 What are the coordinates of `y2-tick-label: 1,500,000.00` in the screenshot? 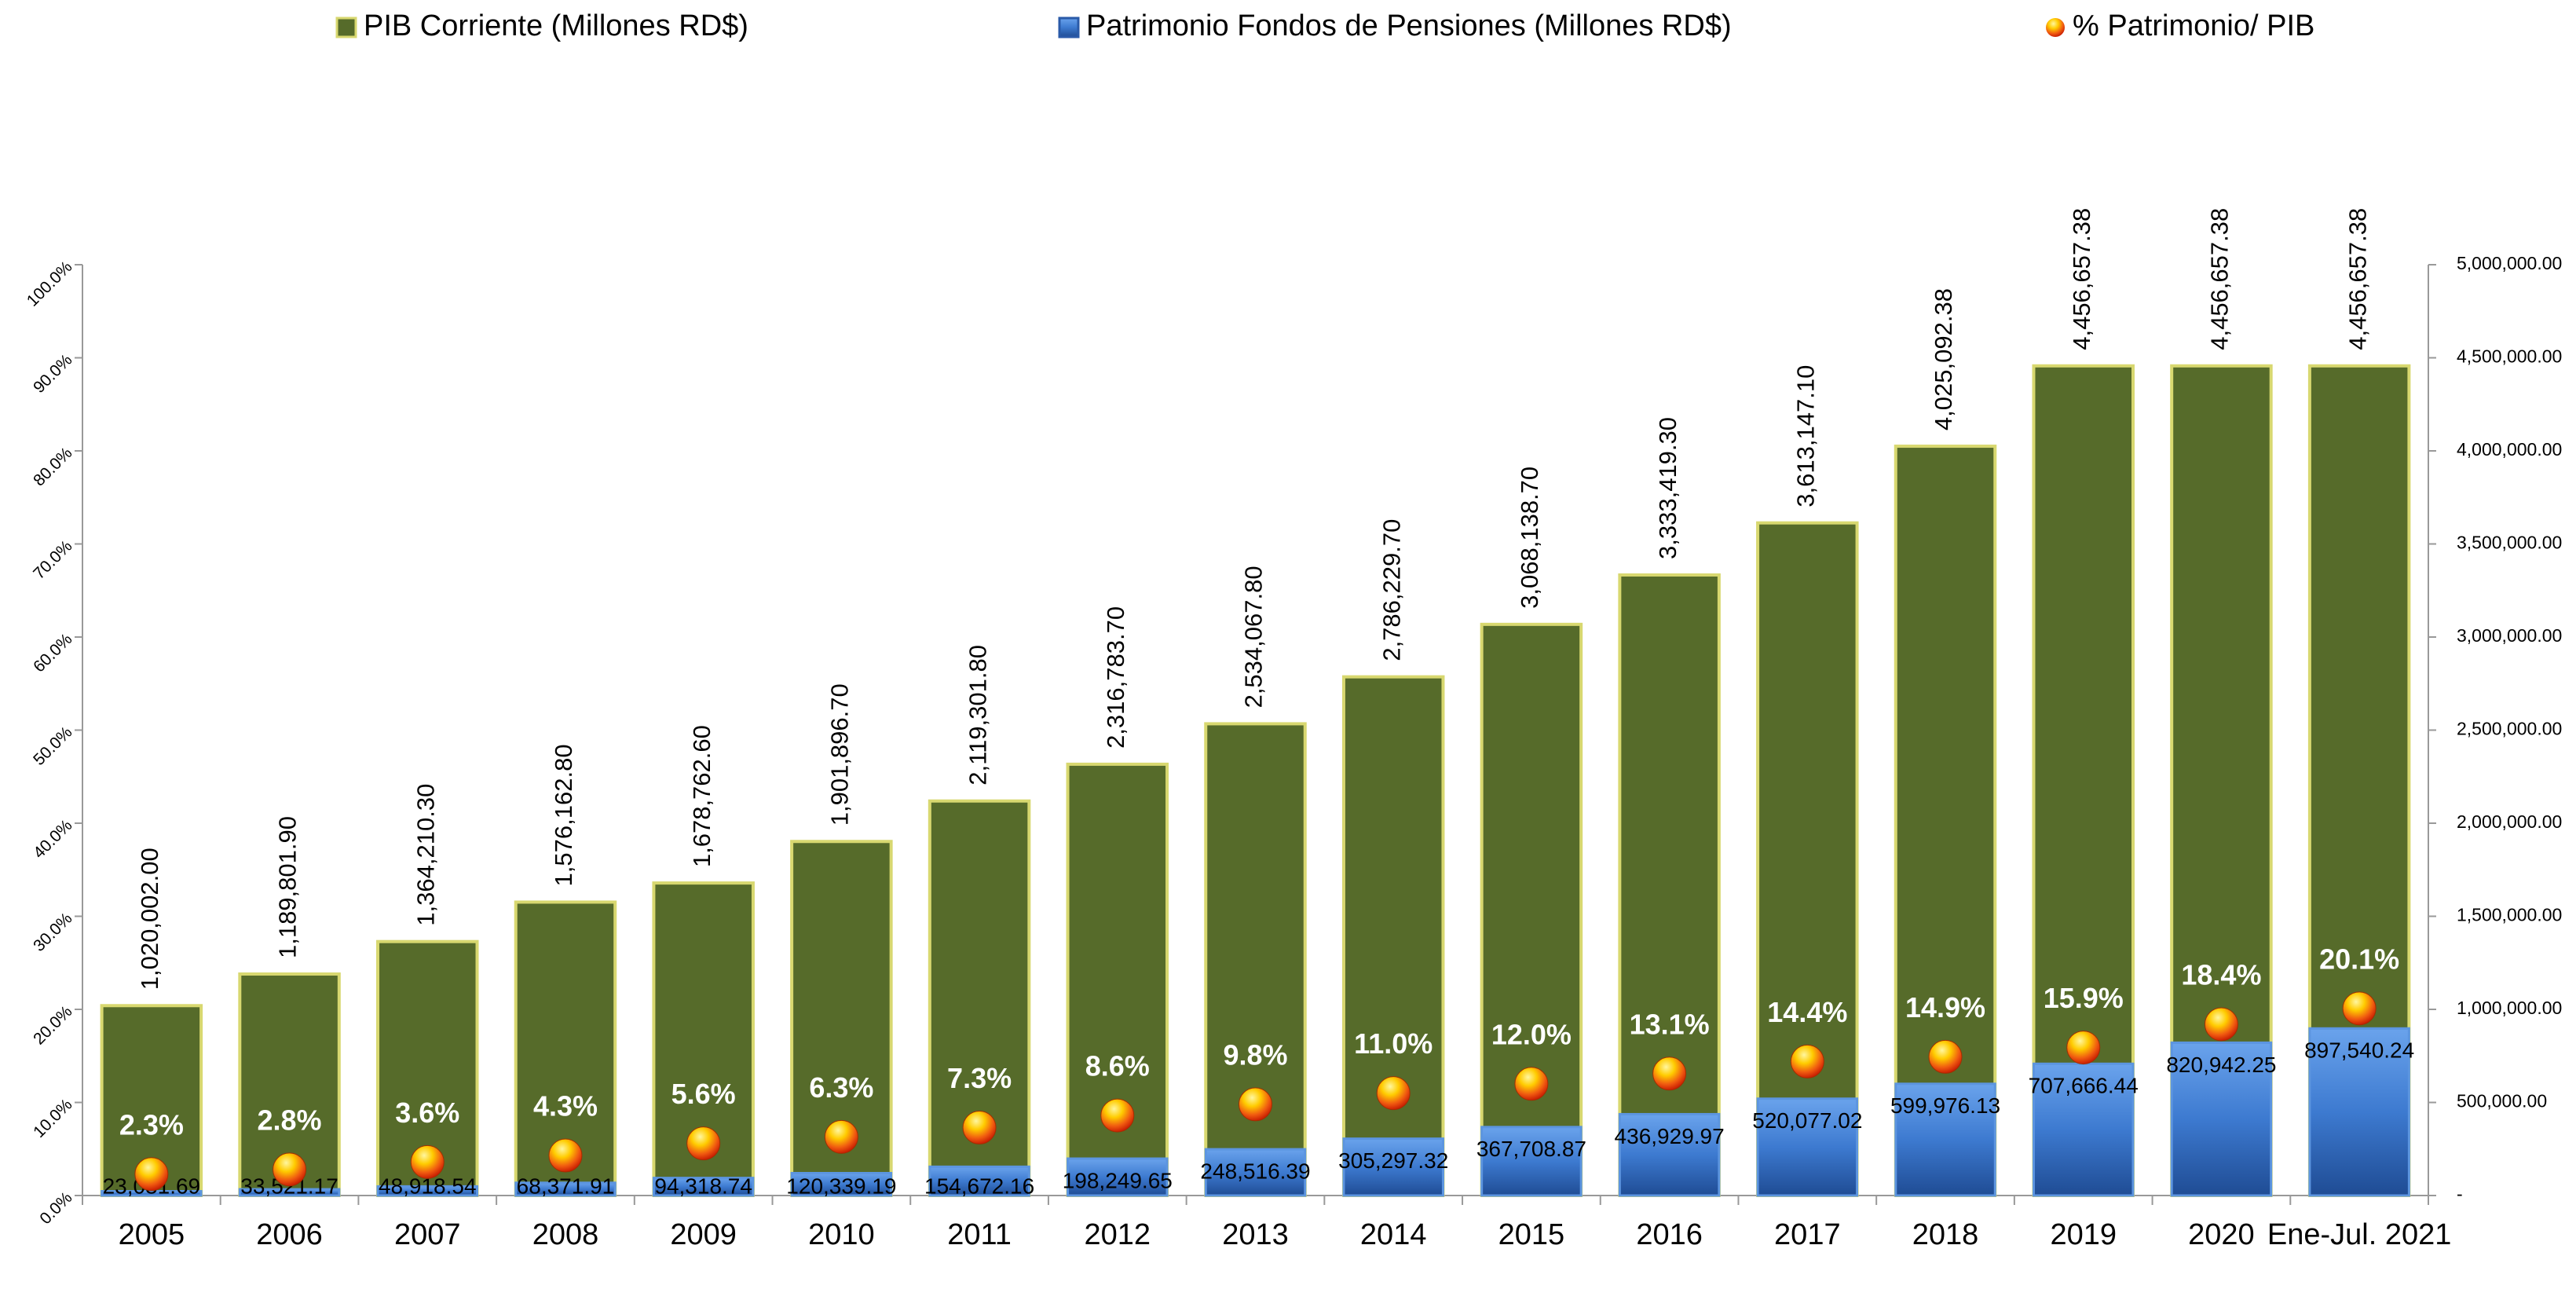 It's located at (2510, 915).